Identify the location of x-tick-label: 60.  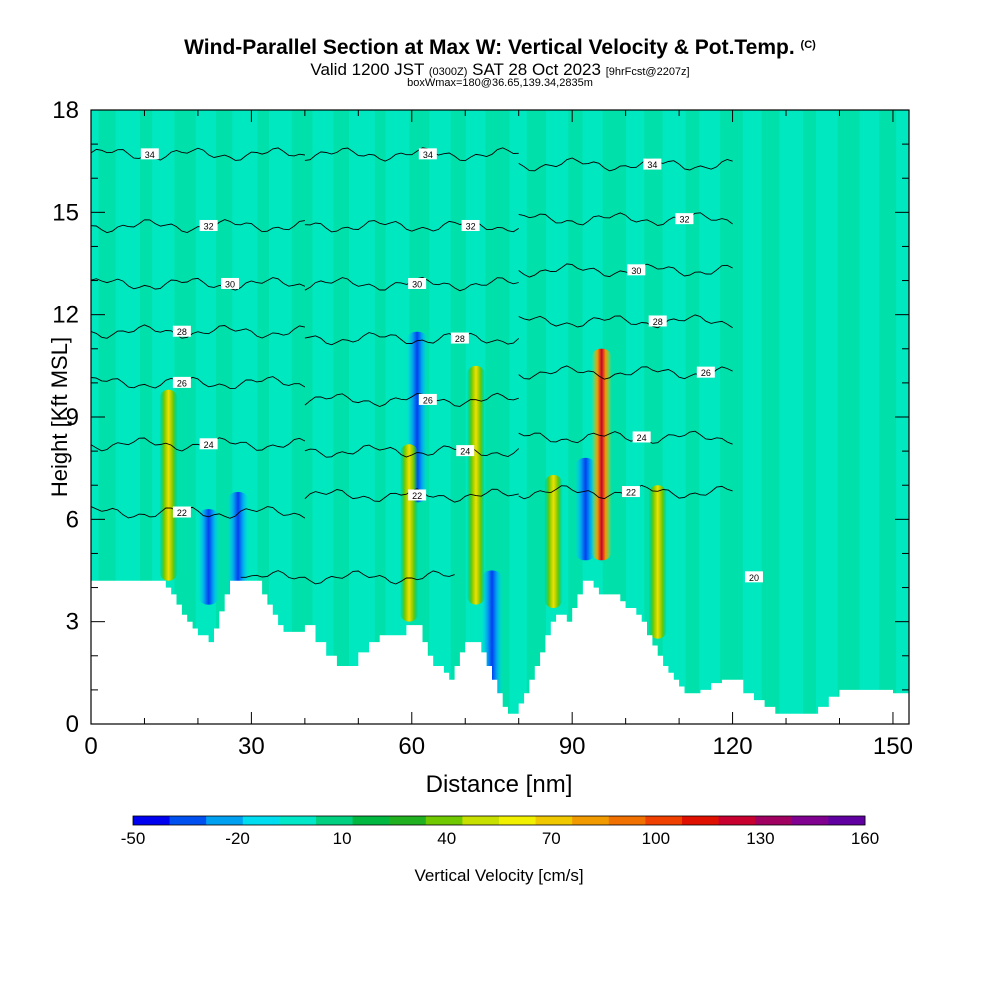
(411, 746).